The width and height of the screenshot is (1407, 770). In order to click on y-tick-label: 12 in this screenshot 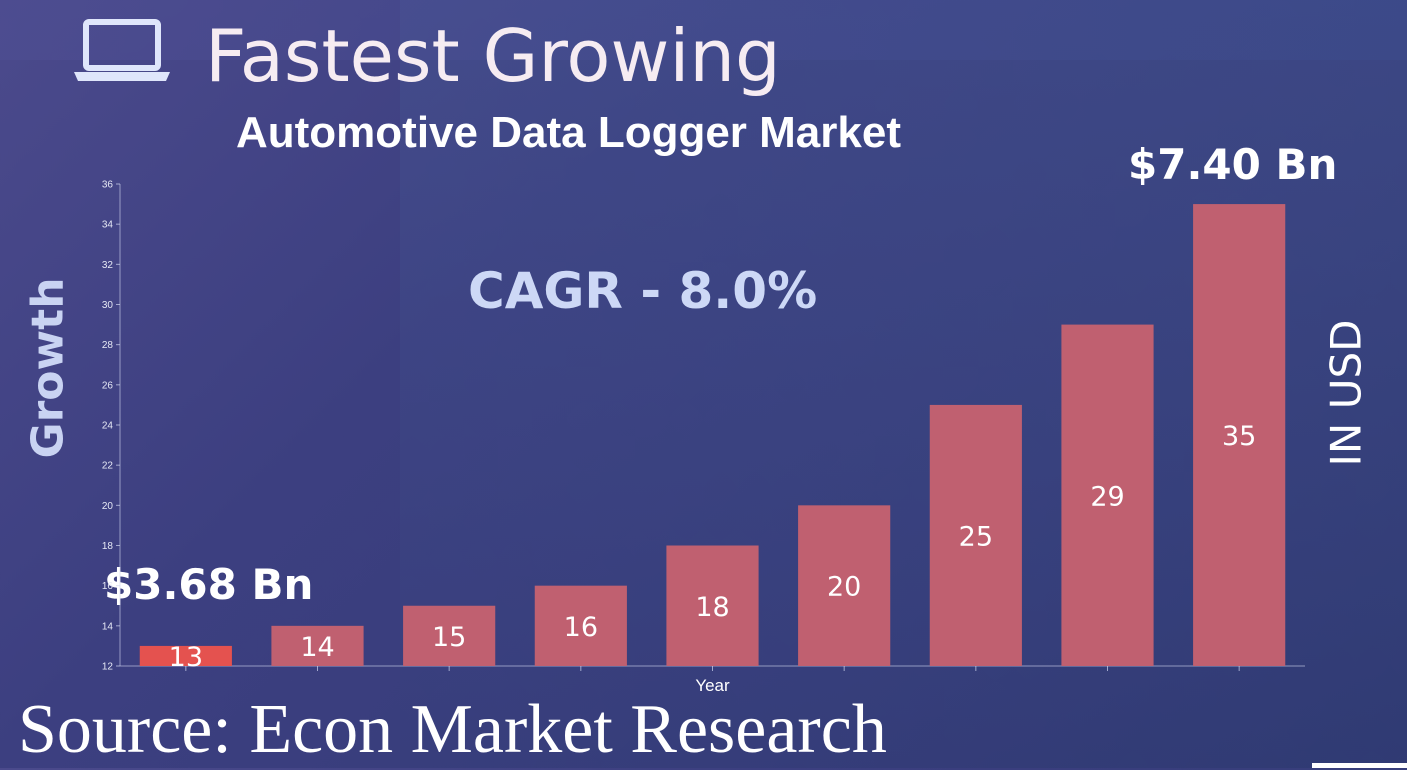, I will do `click(108, 667)`.